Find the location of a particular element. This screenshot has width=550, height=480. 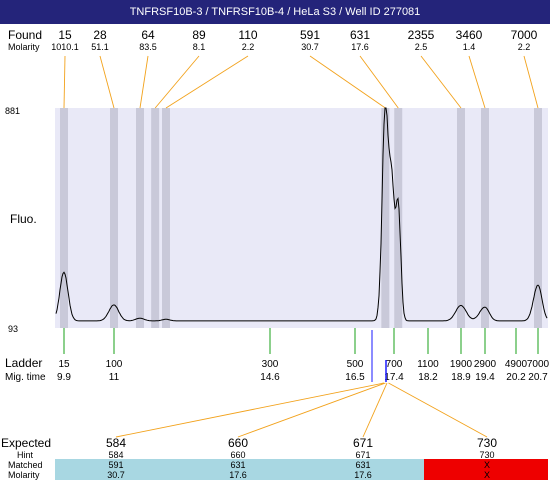

matched-label: 591 is located at coordinates (115, 465).